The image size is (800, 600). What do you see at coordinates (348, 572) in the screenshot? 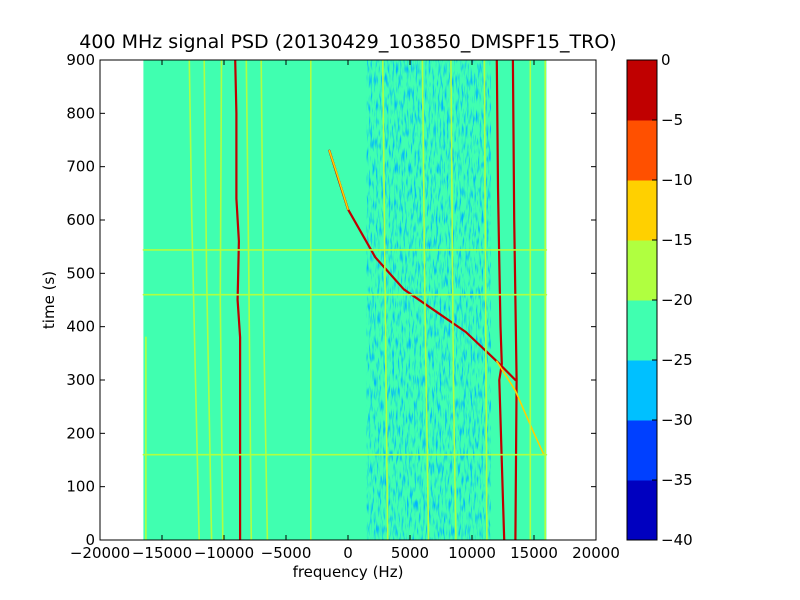
I see `x-axis-label: frequency (Hz)` at bounding box center [348, 572].